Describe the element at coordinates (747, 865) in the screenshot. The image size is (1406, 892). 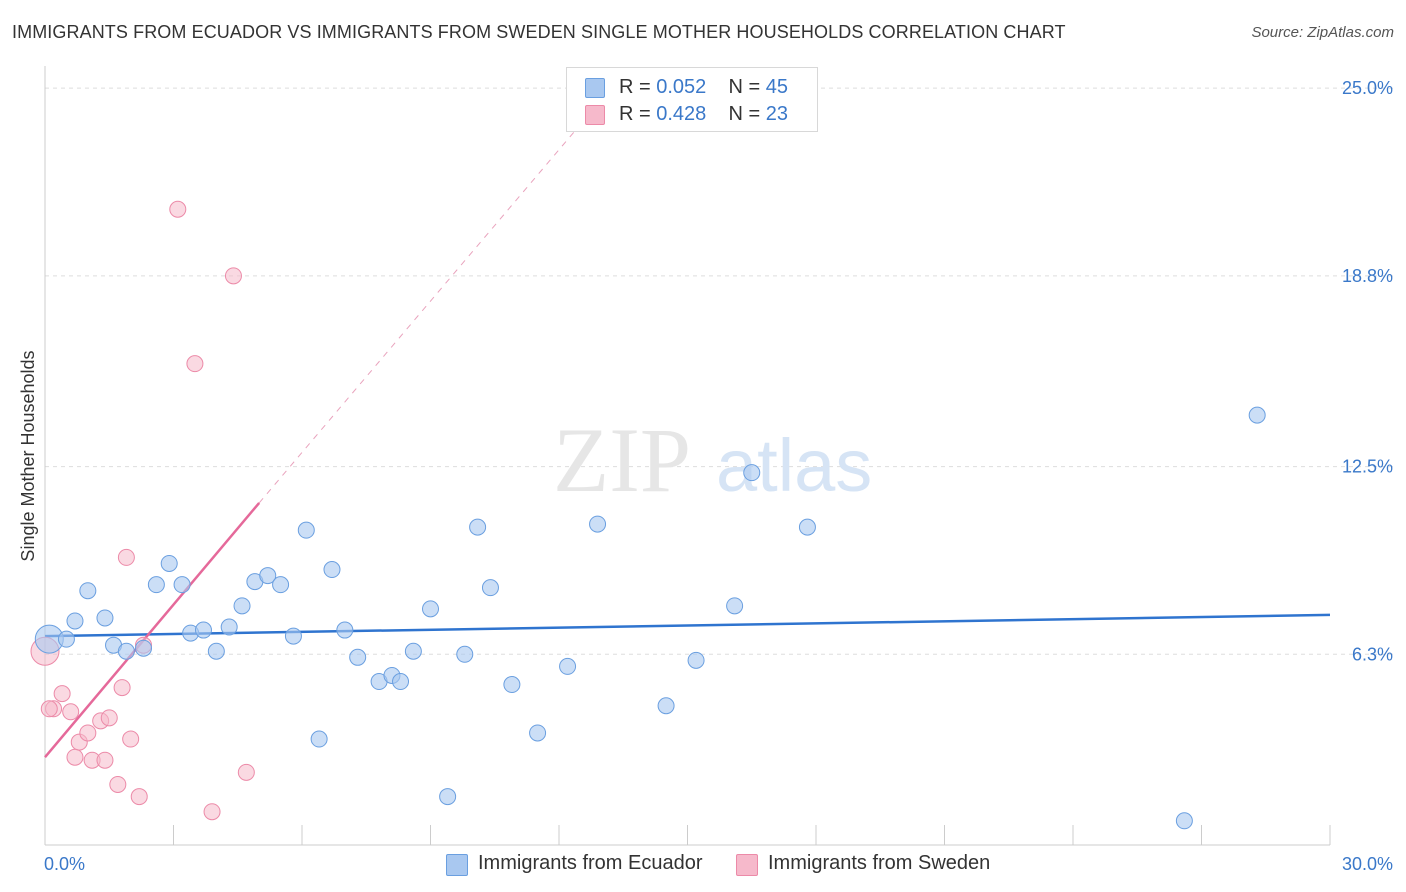
I see `bottom-sweden-swatch` at that location.